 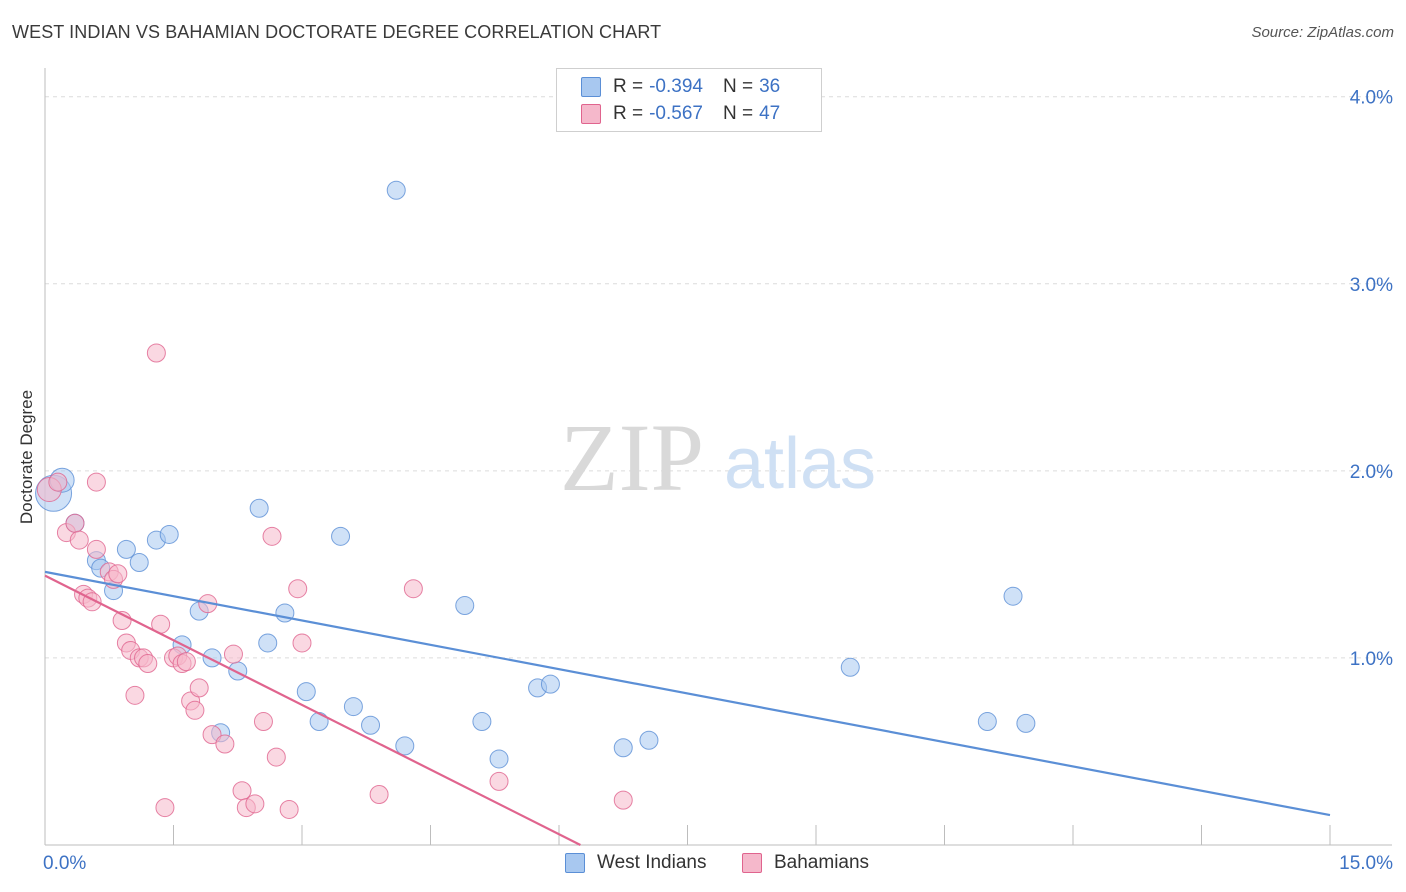 What do you see at coordinates (632, 457) in the screenshot?
I see `watermark-zip: ZIP` at bounding box center [632, 457].